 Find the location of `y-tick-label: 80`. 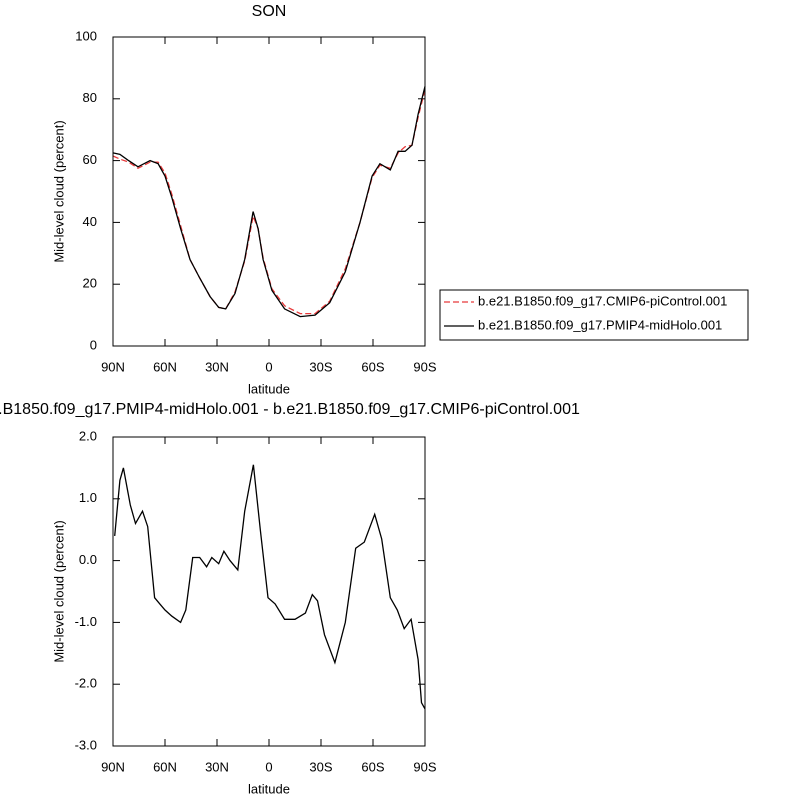

y-tick-label: 80 is located at coordinates (90, 97).